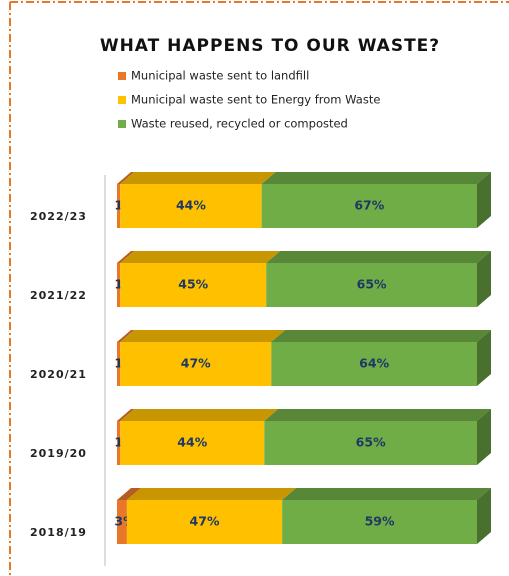  Describe the element at coordinates (58, 295) in the screenshot. I see `category-label: 2021/22` at that location.